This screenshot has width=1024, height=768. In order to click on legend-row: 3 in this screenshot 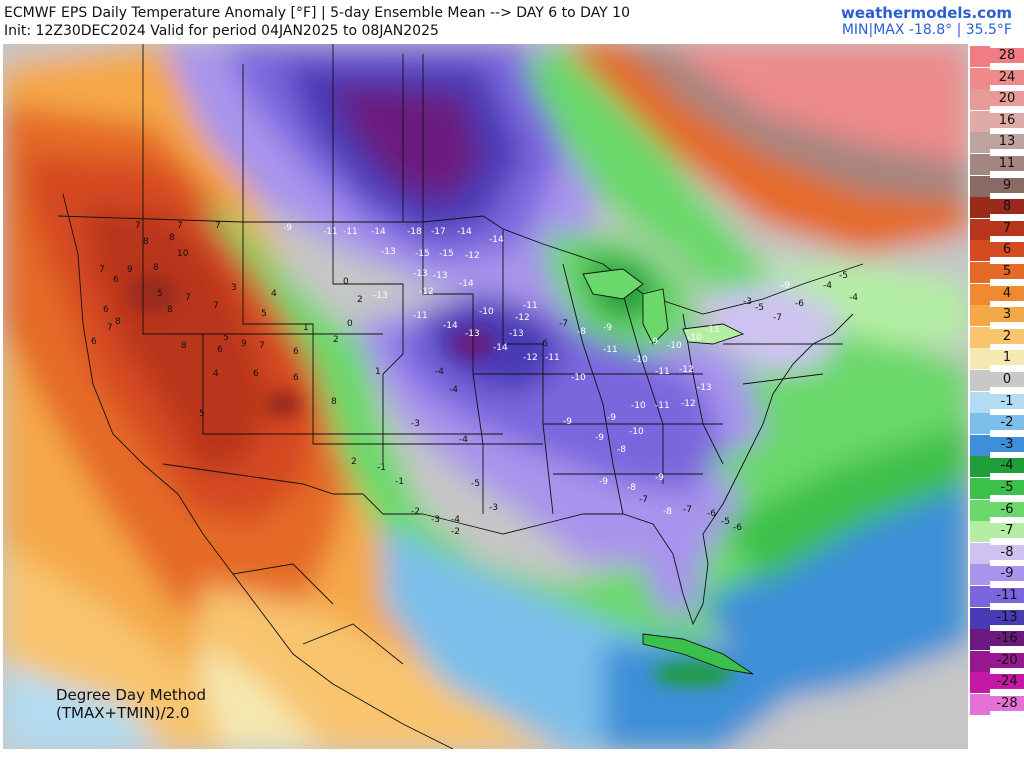, I will do `click(996, 316)`.